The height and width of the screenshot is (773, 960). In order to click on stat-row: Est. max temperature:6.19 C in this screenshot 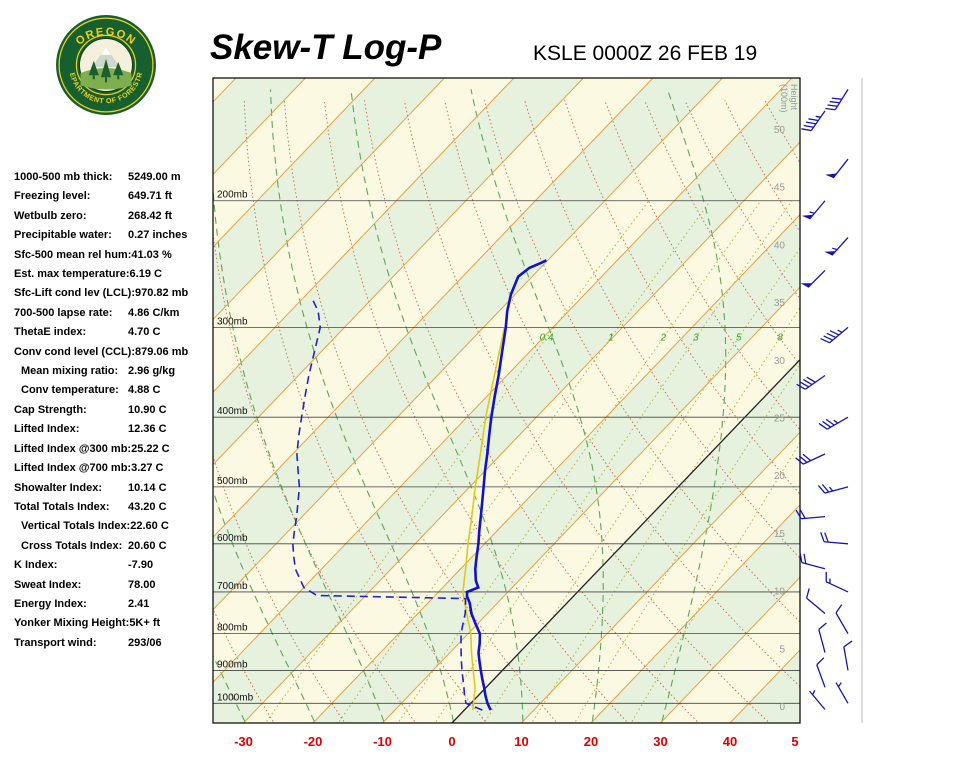, I will do `click(114, 274)`.